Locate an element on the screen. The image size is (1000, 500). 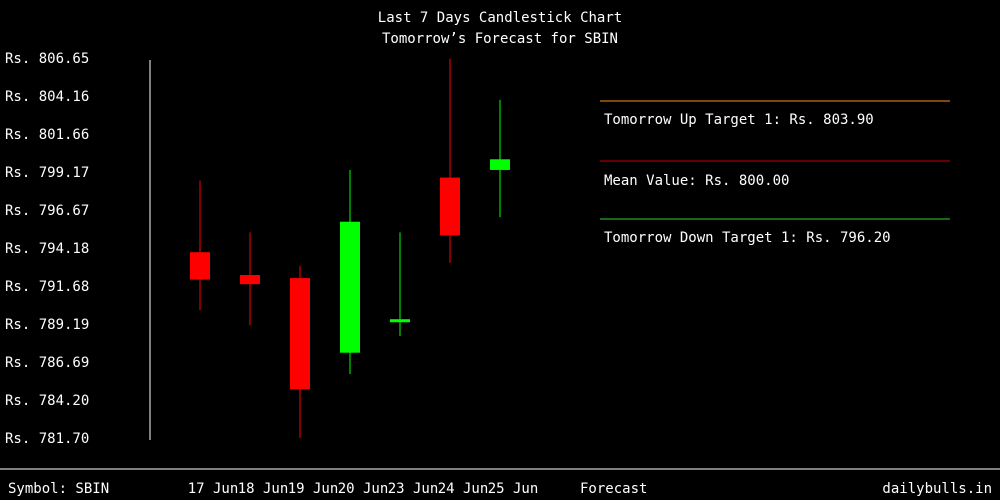
x-tick-label: 18 Jun is located at coordinates (263, 489).